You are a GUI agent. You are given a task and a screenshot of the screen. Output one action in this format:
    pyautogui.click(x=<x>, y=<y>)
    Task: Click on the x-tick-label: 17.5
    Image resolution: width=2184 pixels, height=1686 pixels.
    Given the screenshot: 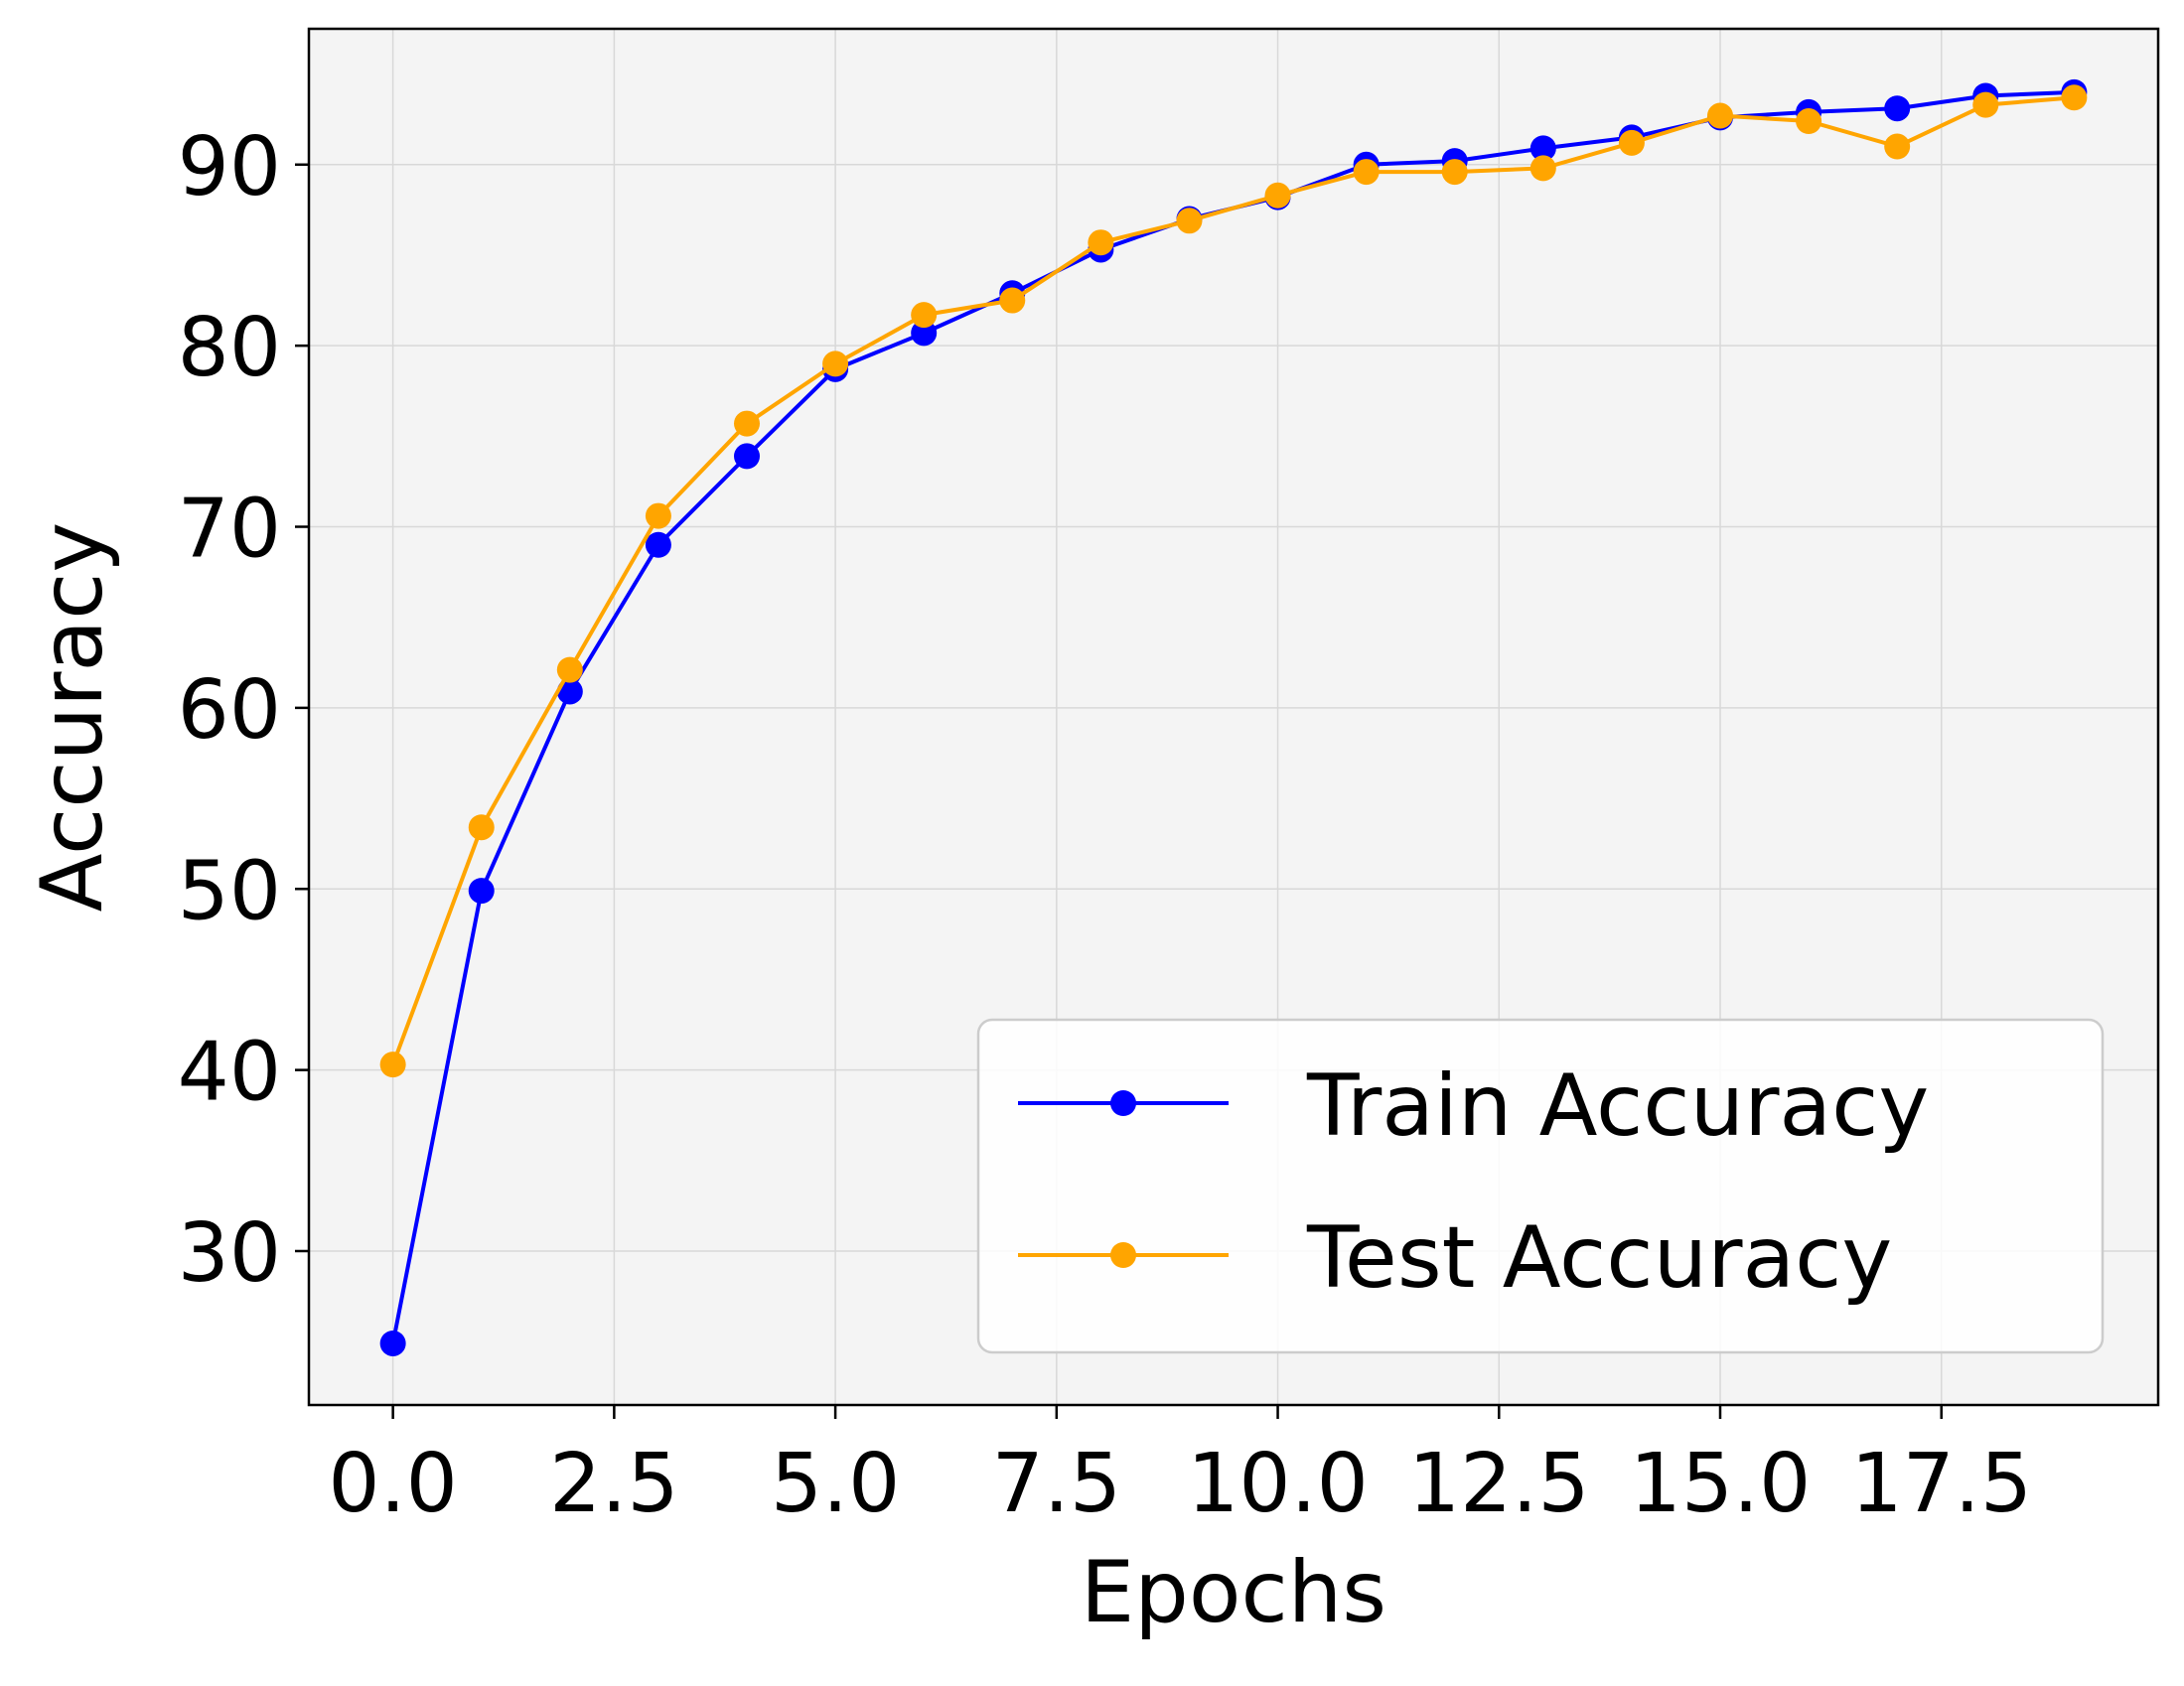 What is the action you would take?
    pyautogui.click(x=1941, y=1484)
    